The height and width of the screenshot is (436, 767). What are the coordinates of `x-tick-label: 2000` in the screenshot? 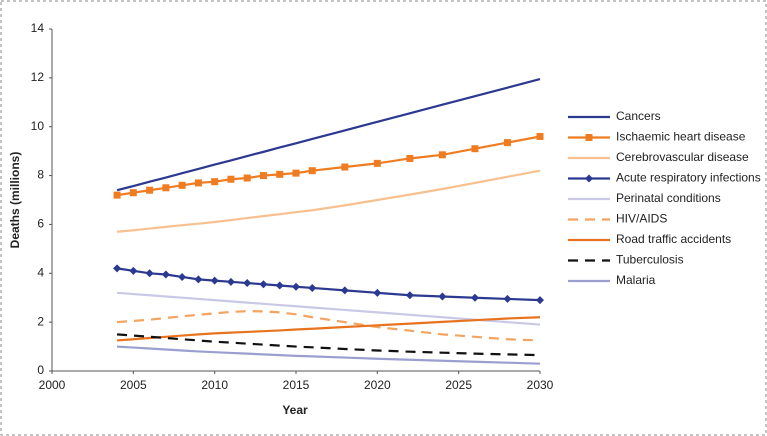 It's located at (52, 385).